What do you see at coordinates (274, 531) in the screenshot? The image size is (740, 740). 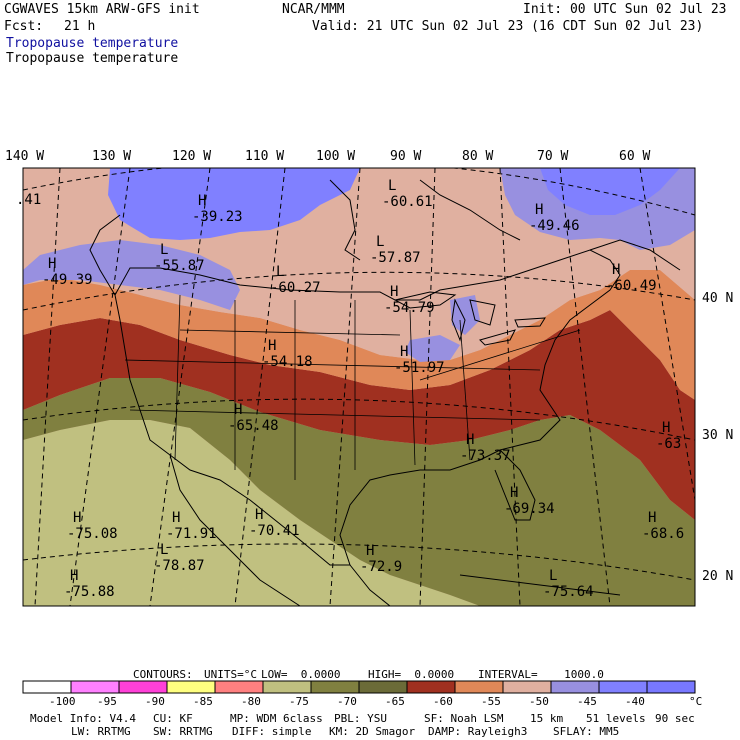 I see `extremum-value: -70.41` at bounding box center [274, 531].